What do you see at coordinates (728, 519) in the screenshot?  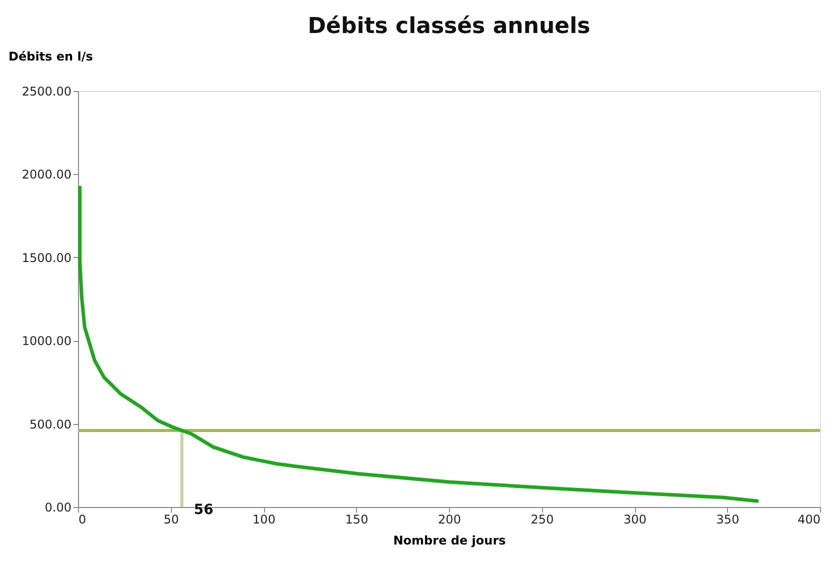 I see `x-tick-label: 350` at bounding box center [728, 519].